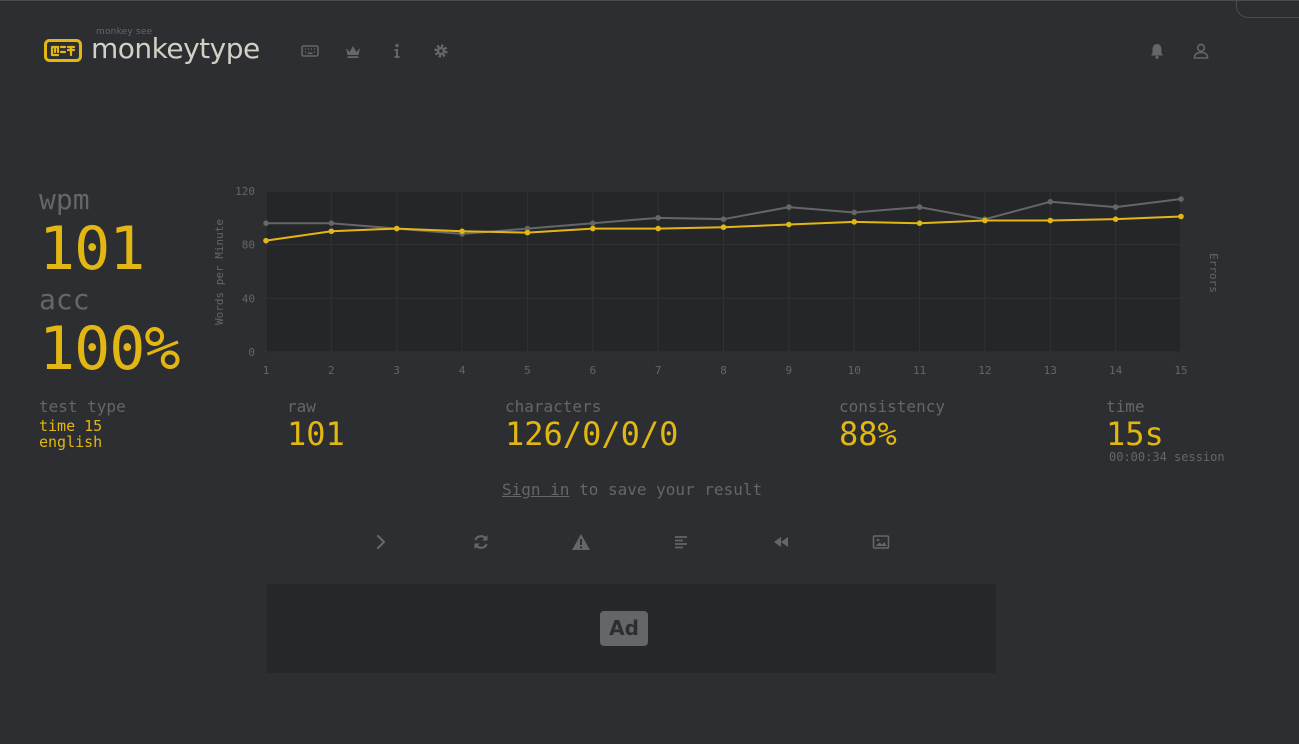 This screenshot has height=744, width=1299. Describe the element at coordinates (310, 51) in the screenshot. I see `keyboard-icon` at that location.